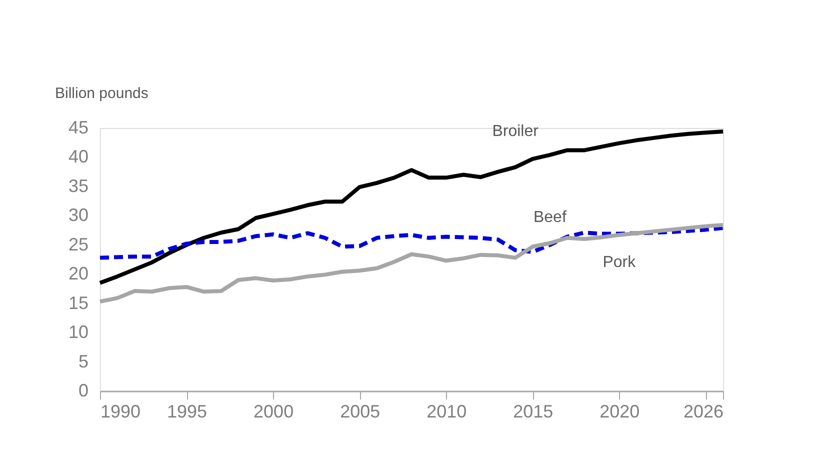 This screenshot has width=820, height=462. What do you see at coordinates (550, 217) in the screenshot?
I see `series-label: Beef` at bounding box center [550, 217].